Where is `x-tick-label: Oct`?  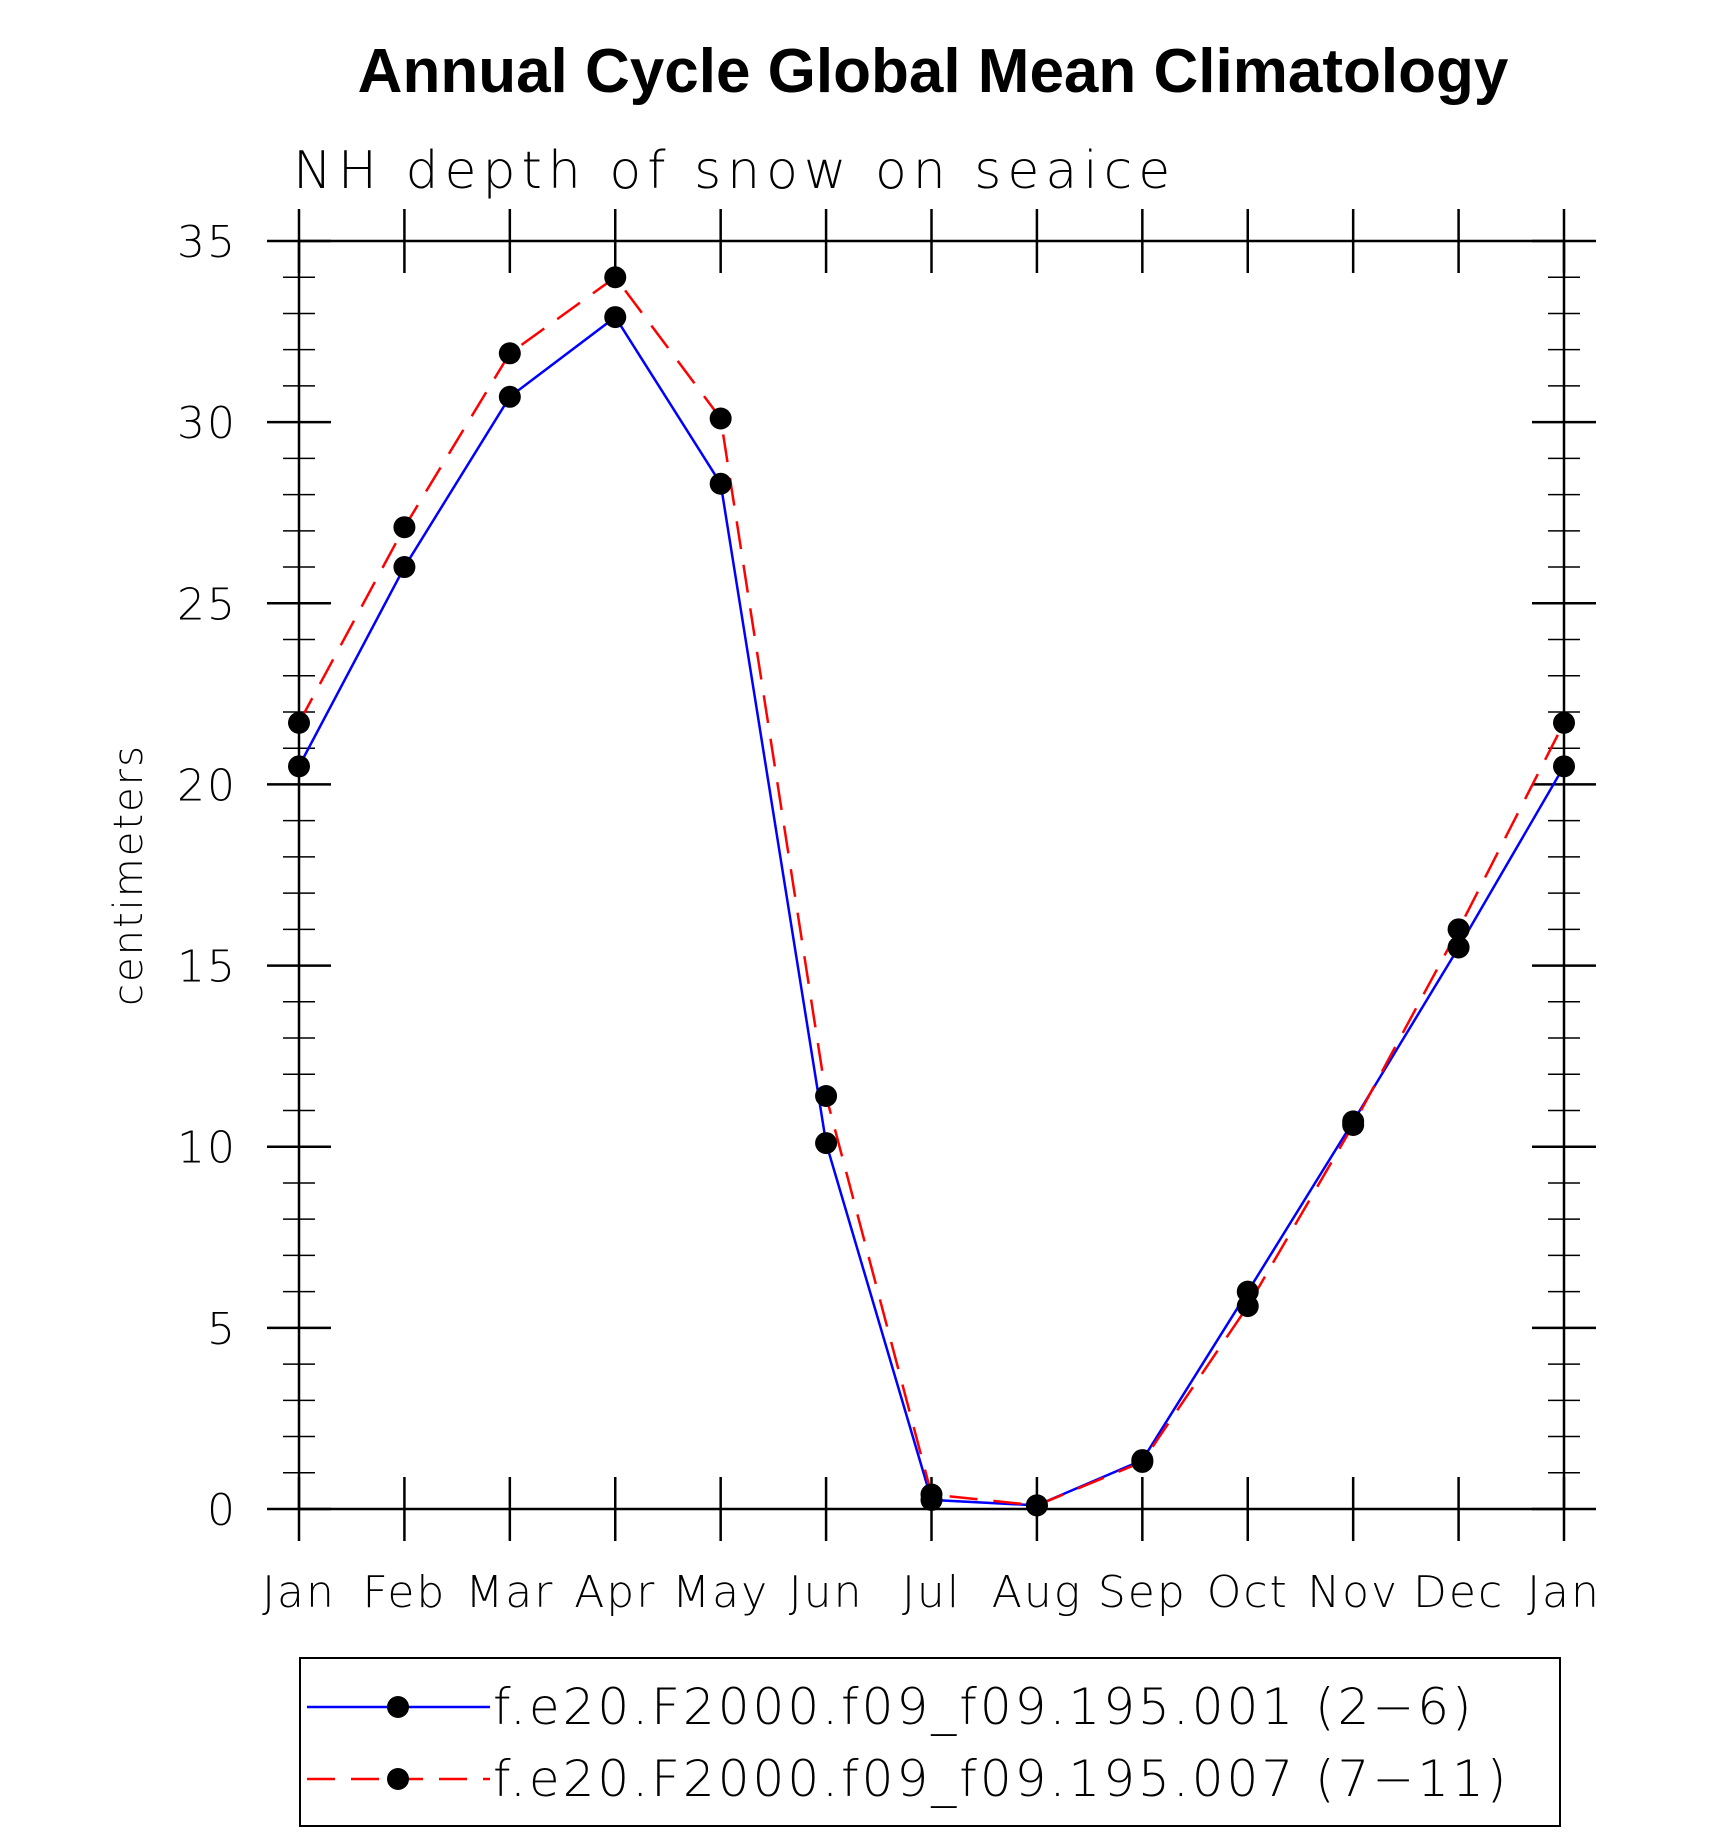 x-tick-label: Oct is located at coordinates (1248, 1592).